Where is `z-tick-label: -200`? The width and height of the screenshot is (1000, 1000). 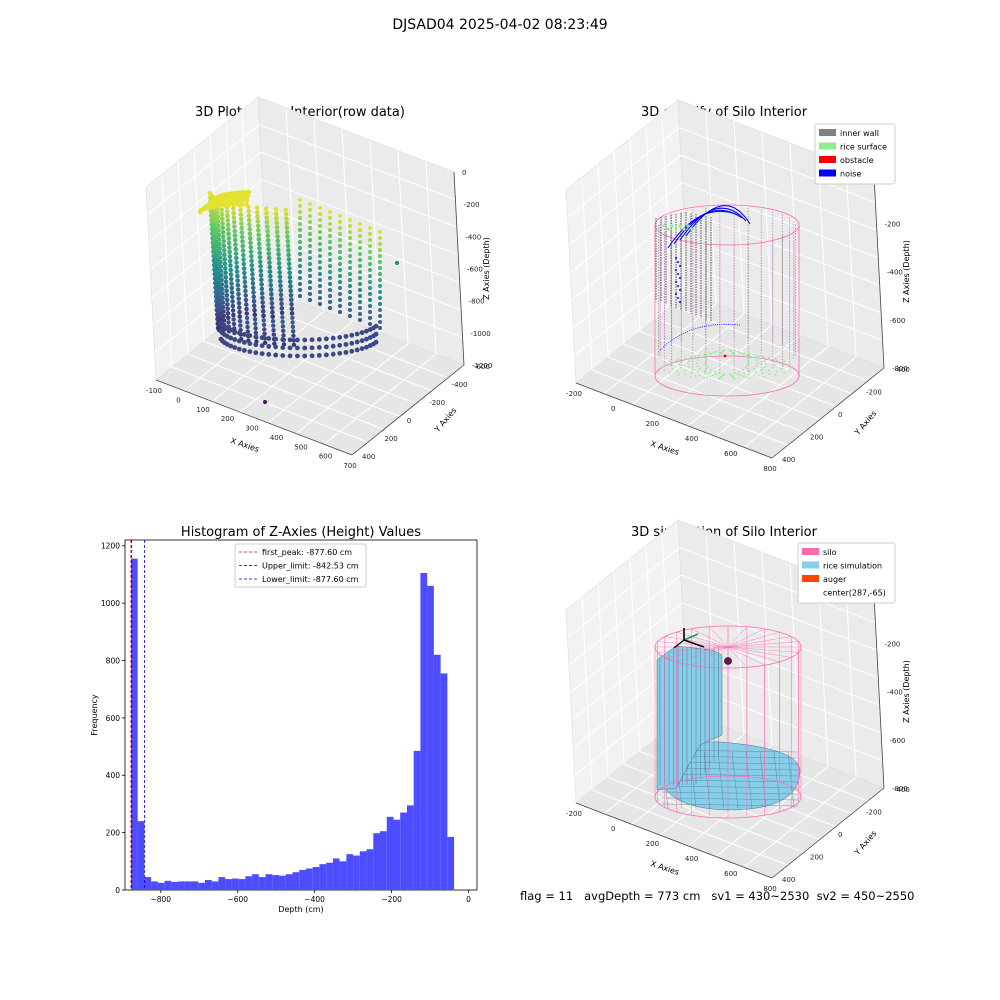 z-tick-label: -200 is located at coordinates (893, 644).